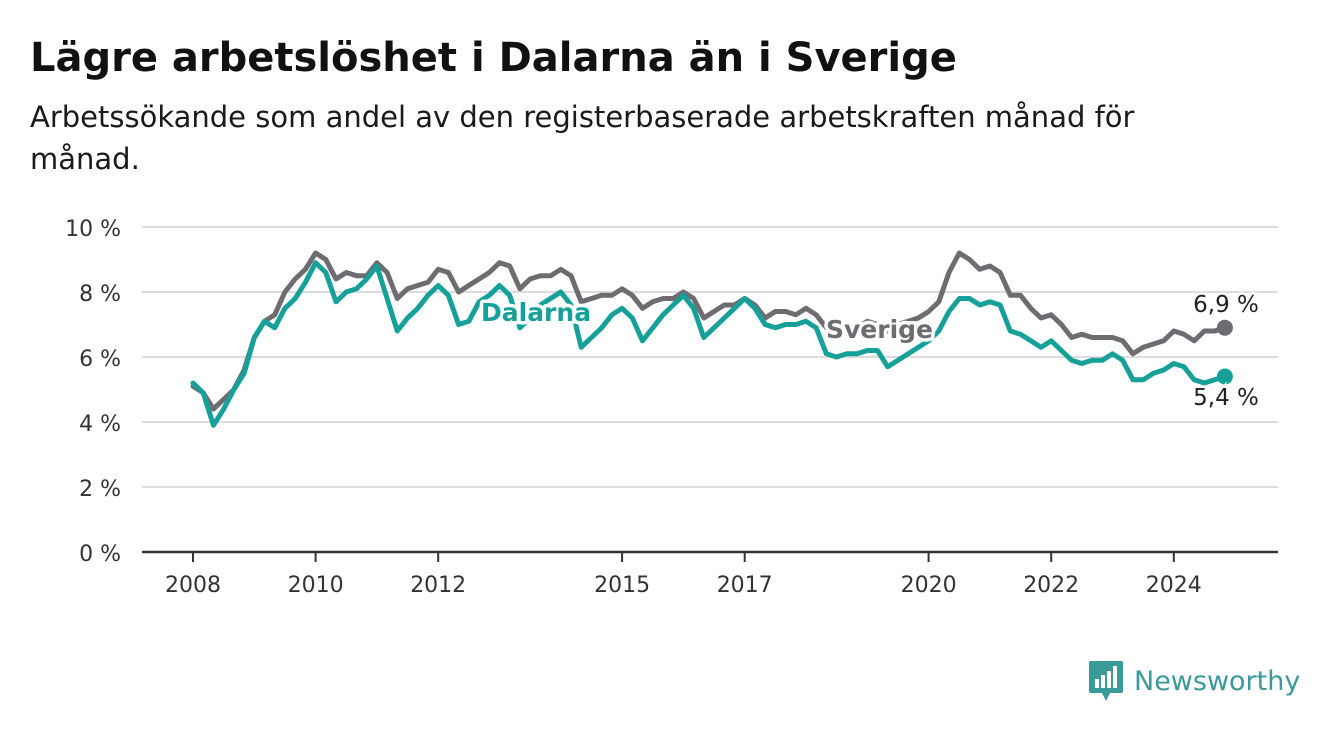 This screenshot has width=1340, height=734. Describe the element at coordinates (100, 359) in the screenshot. I see `y-tick-label: 6 %` at that location.